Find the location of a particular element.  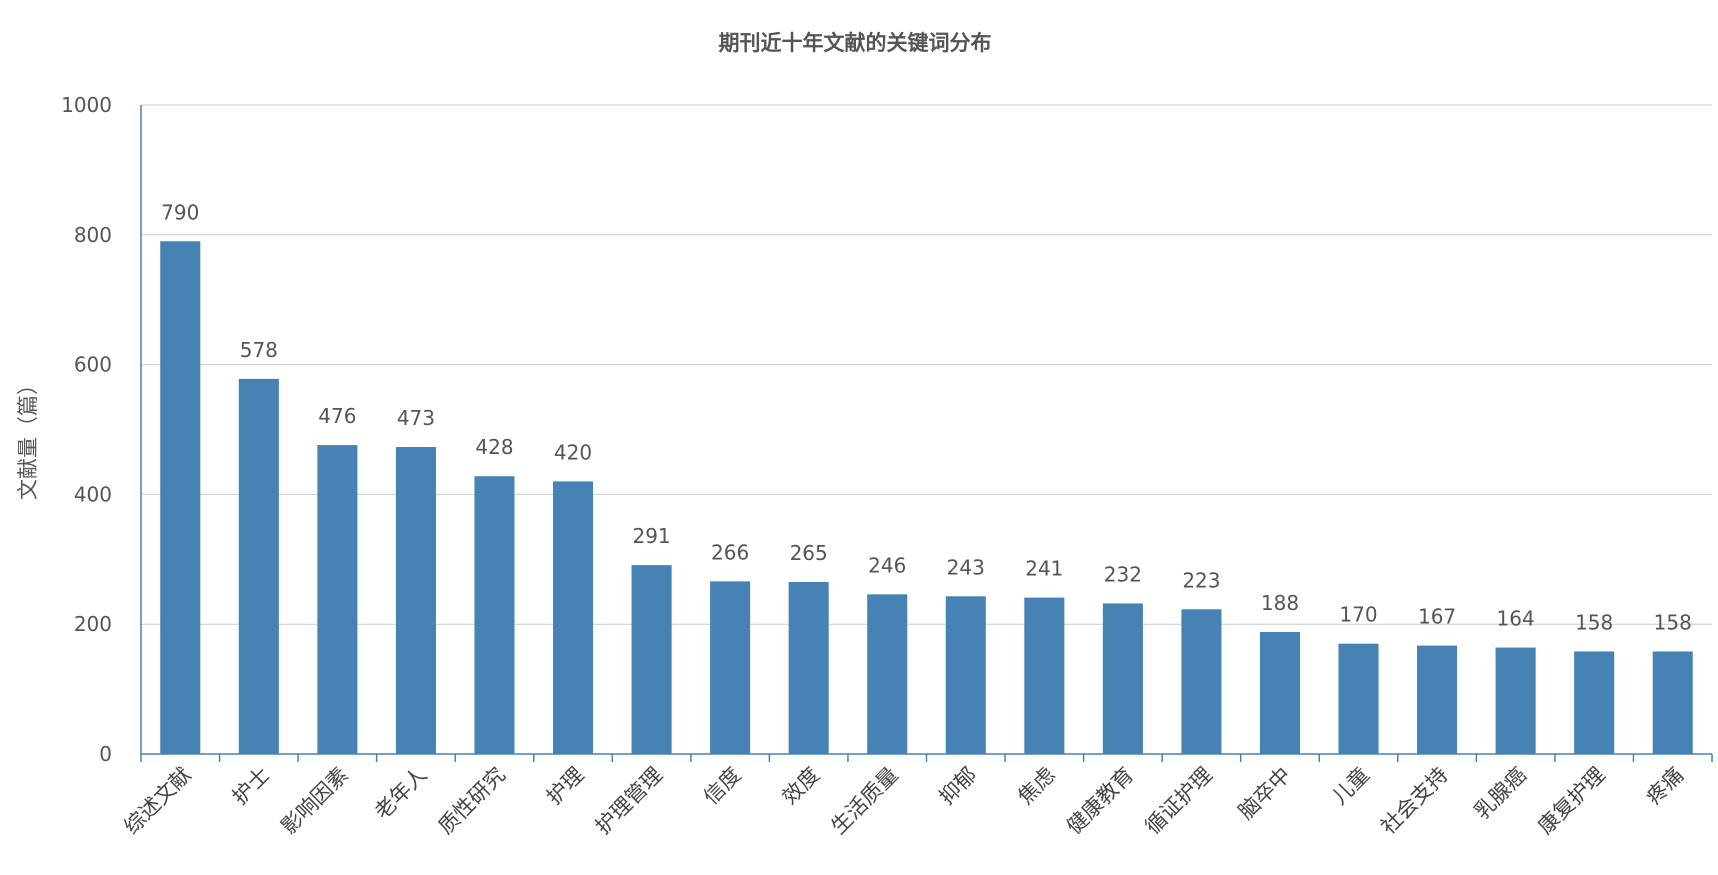

x-tick-label: 焦虑 is located at coordinates (1036, 786).